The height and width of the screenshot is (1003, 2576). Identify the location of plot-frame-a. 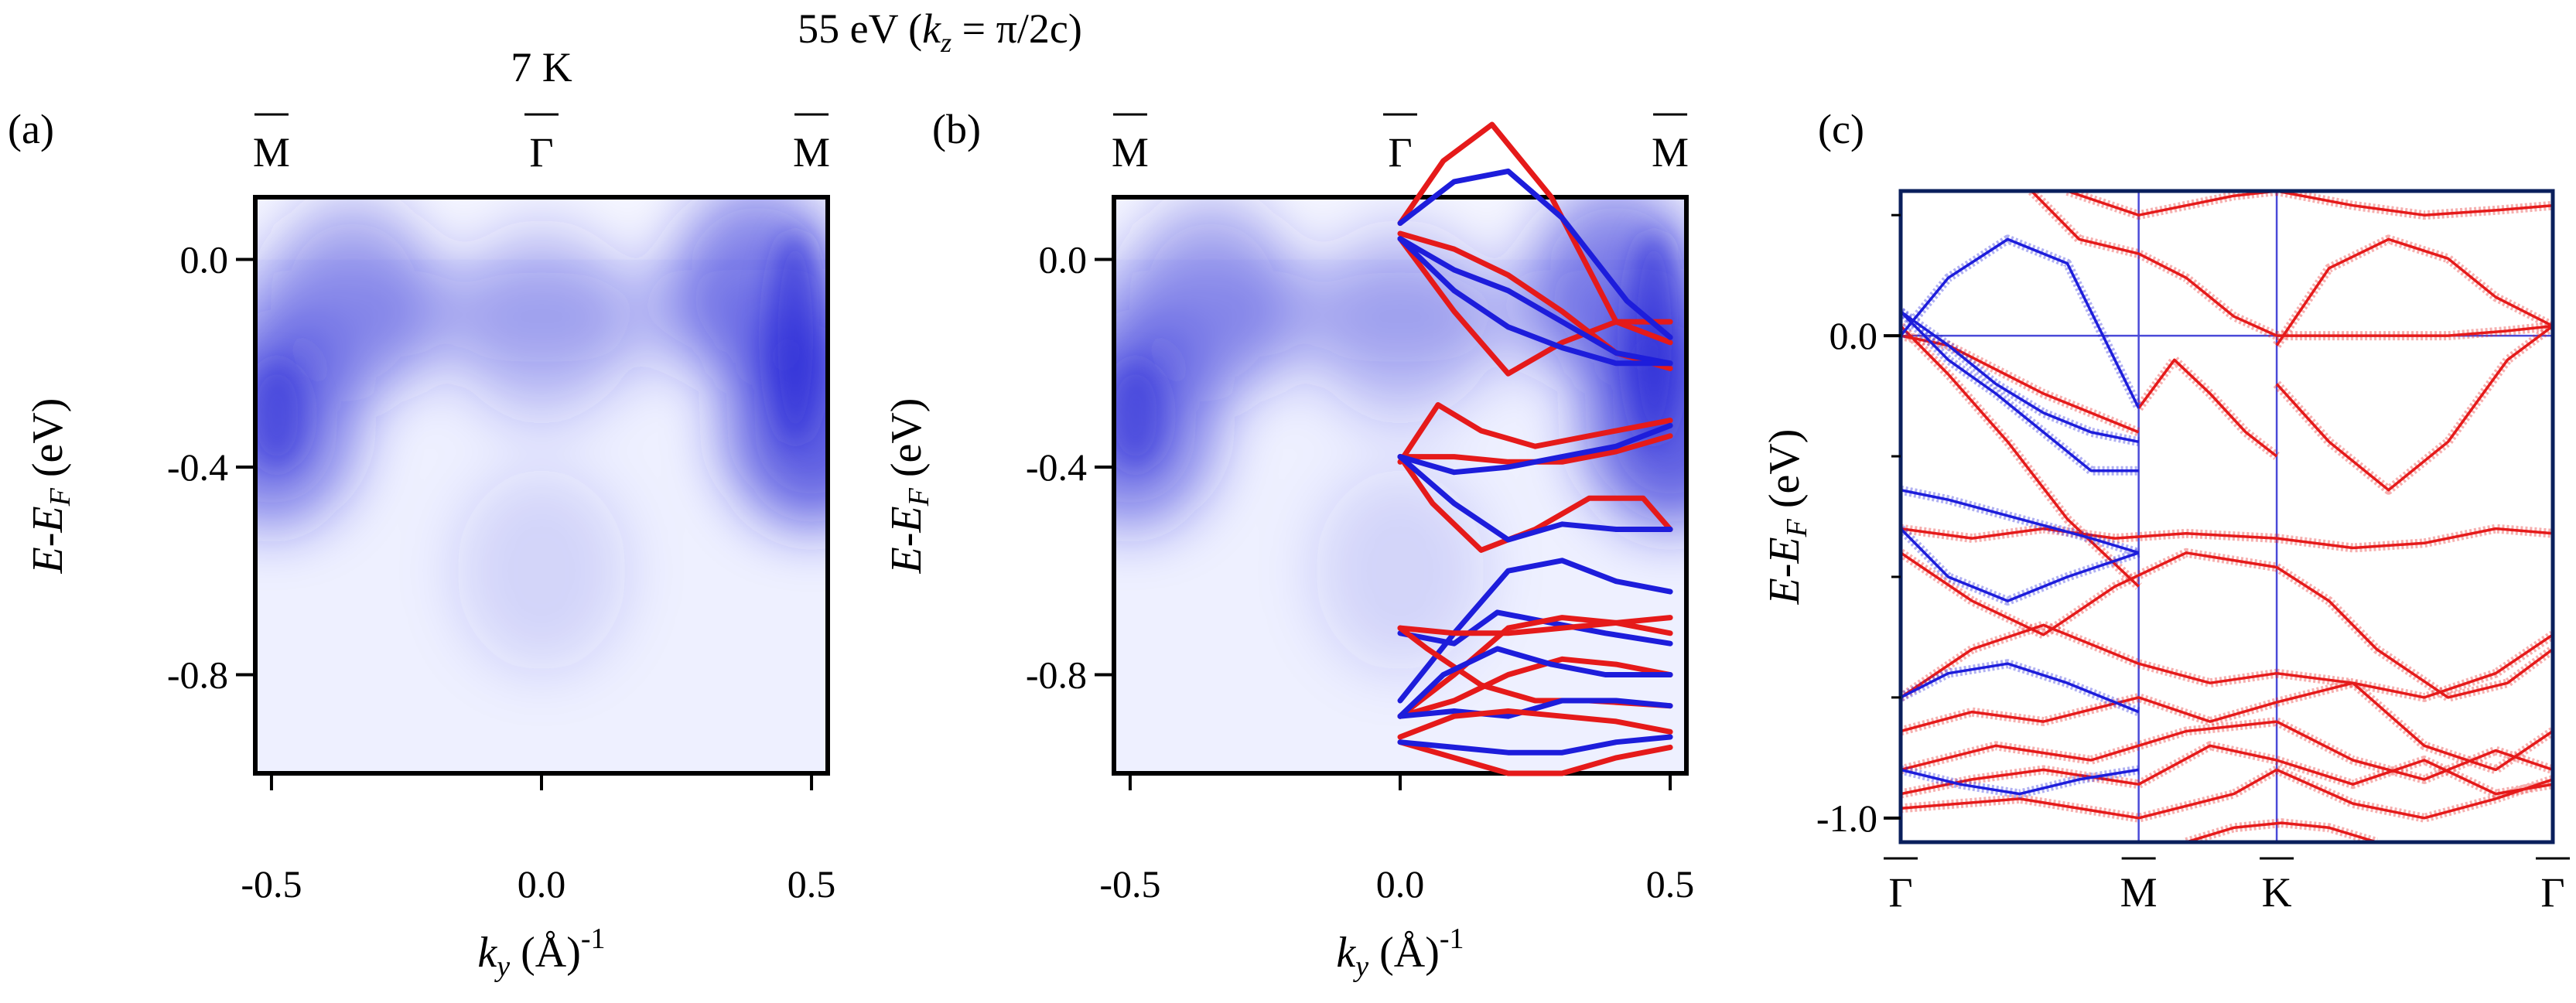
(541, 485).